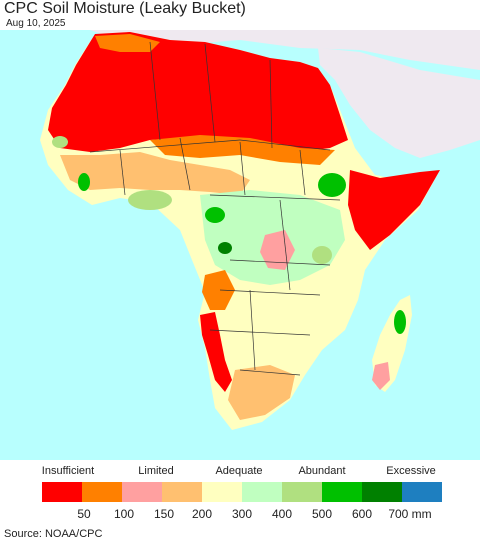 Image resolution: width=480 pixels, height=543 pixels. Describe the element at coordinates (242, 150) in the screenshot. I see `sahel-orange-band` at that location.